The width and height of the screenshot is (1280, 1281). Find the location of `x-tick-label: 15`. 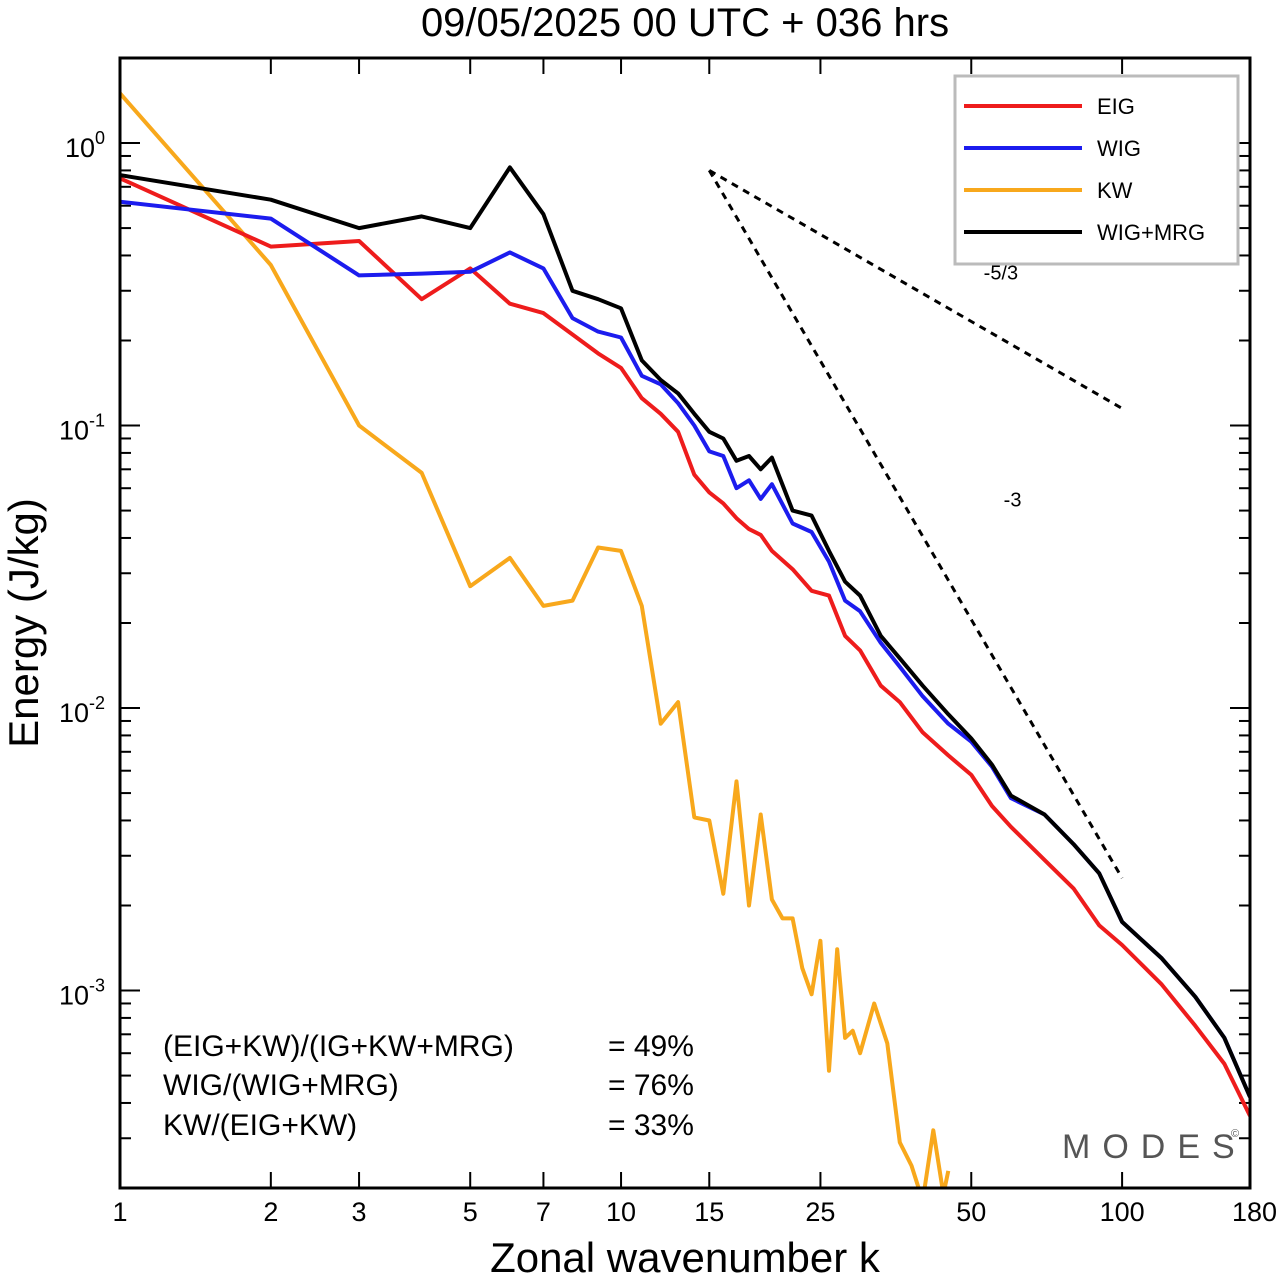

x-tick-label: 15 is located at coordinates (709, 1212).